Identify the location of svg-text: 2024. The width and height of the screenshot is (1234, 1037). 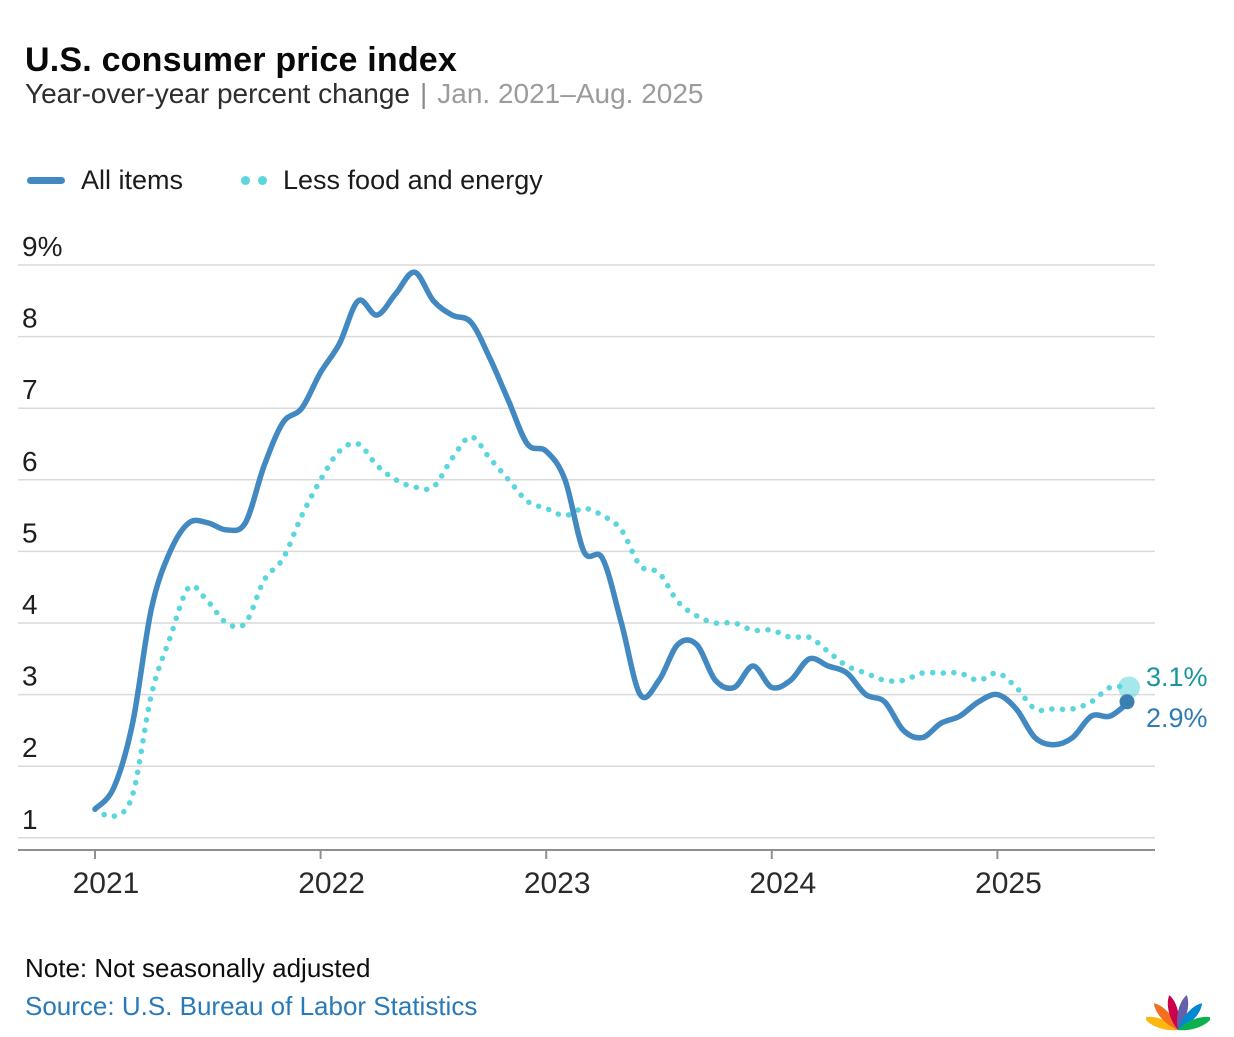
(782, 883).